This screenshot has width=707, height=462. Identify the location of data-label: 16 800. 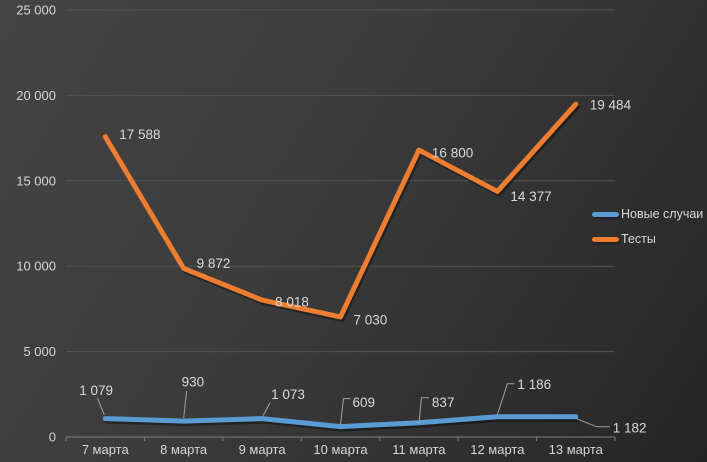
(452, 153).